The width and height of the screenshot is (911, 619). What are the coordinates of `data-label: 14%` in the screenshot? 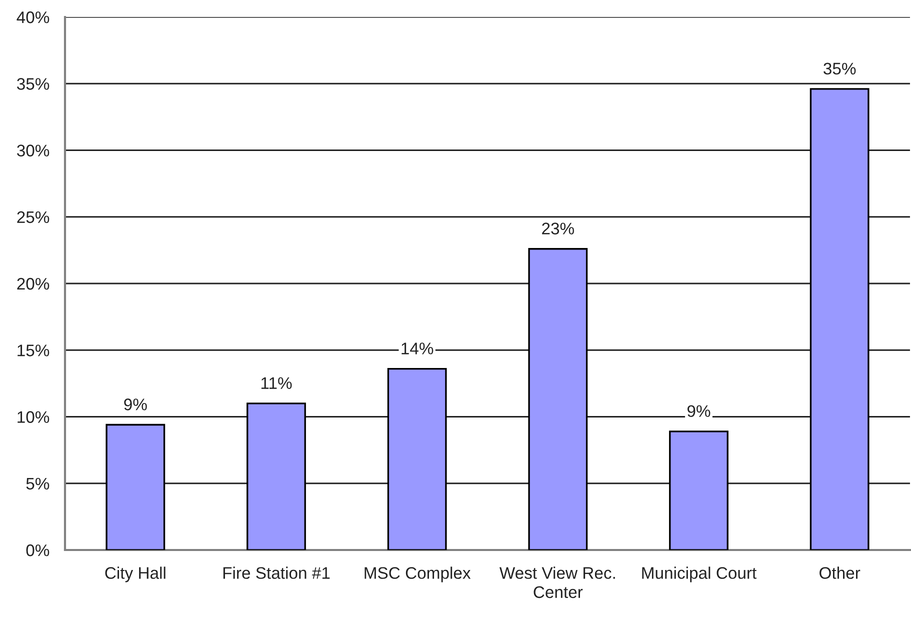 It's located at (418, 348).